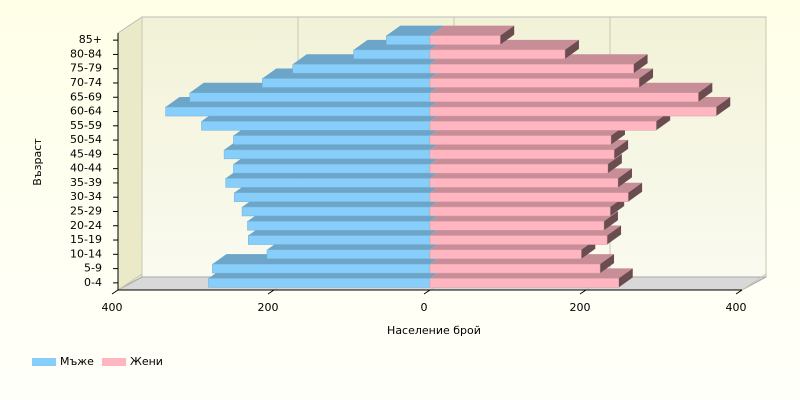 The image size is (800, 400). What do you see at coordinates (86, 253) in the screenshot?
I see `y-tick-label: 10-14` at bounding box center [86, 253].